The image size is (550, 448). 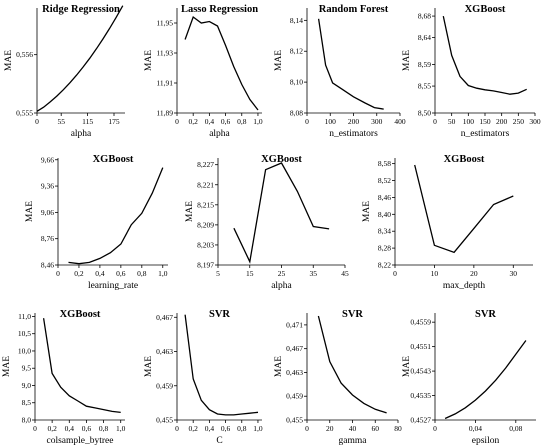 I want to click on y-tick-label: 0,463, so click(x=164, y=351).